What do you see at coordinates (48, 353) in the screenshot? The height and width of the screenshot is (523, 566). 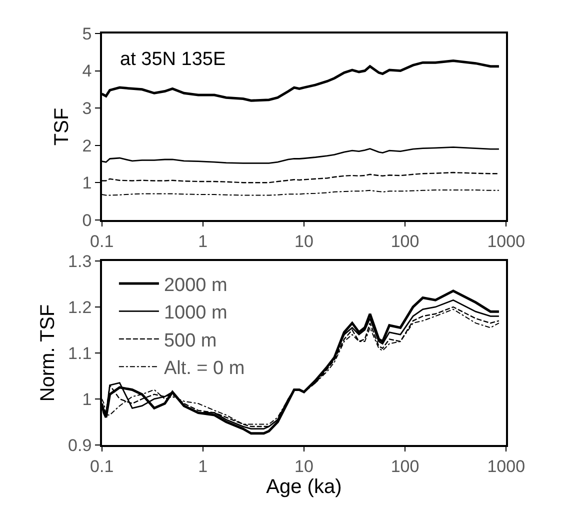 I see `y-axis-title: Norm. TSF` at bounding box center [48, 353].